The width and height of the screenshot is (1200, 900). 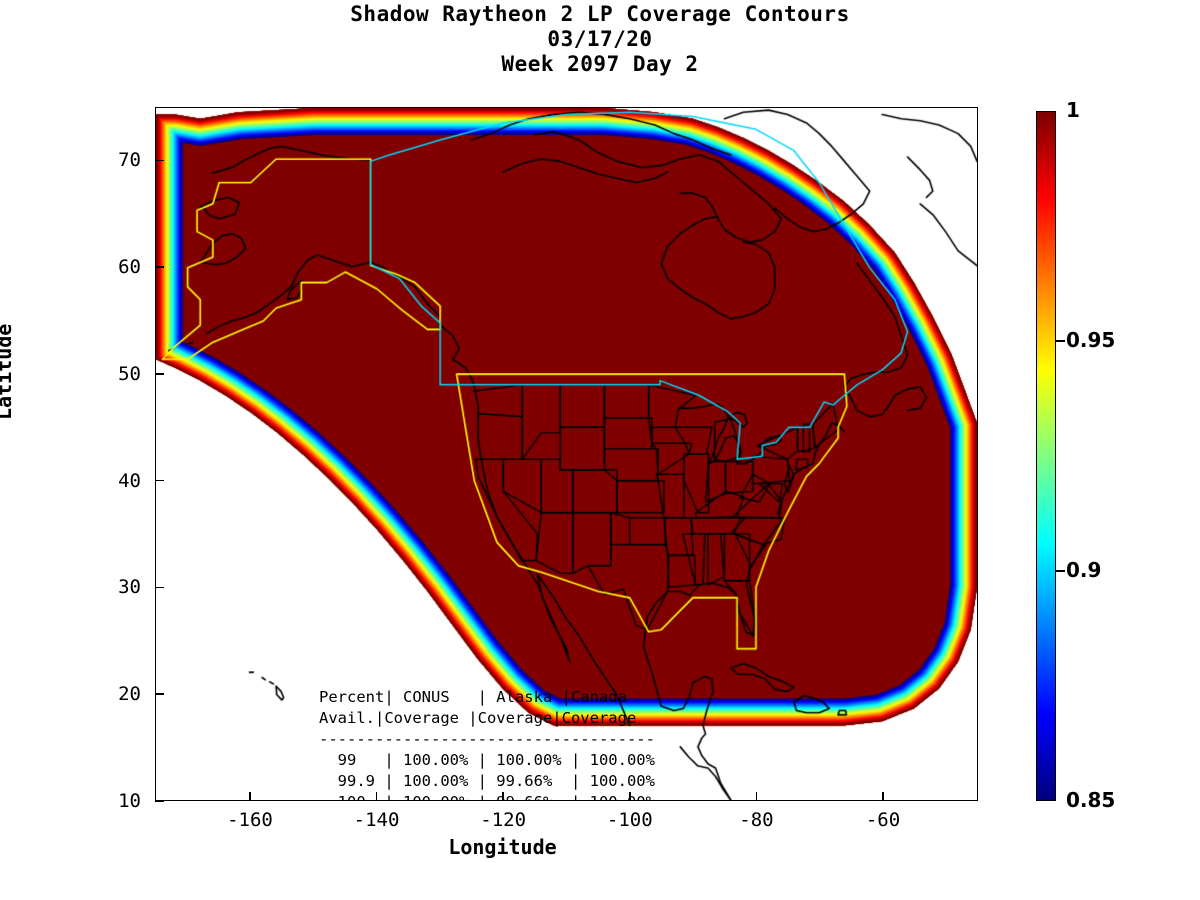 I want to click on y-tick-label: 30, so click(x=129, y=587).